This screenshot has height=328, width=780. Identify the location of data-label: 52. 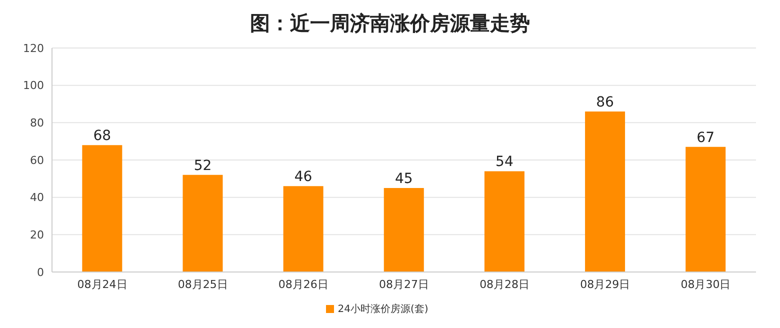
(203, 166).